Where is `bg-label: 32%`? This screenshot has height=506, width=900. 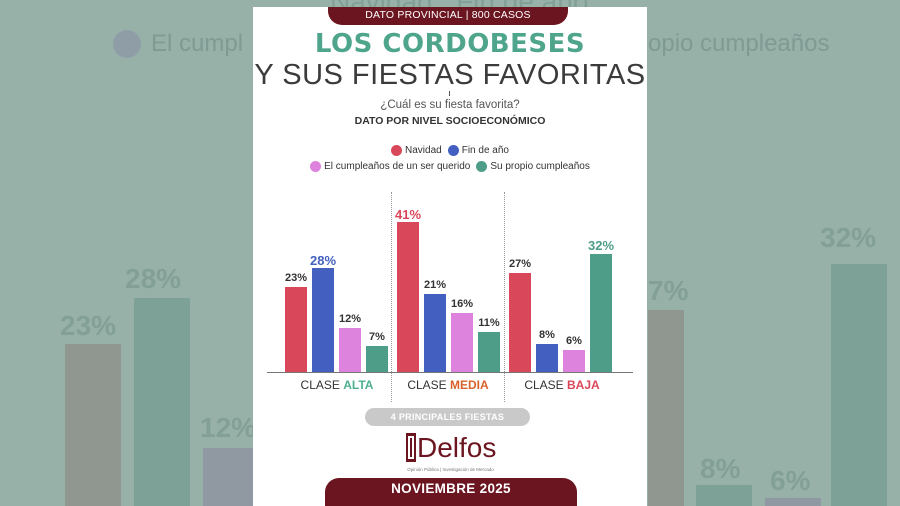
bg-label: 32% is located at coordinates (848, 237).